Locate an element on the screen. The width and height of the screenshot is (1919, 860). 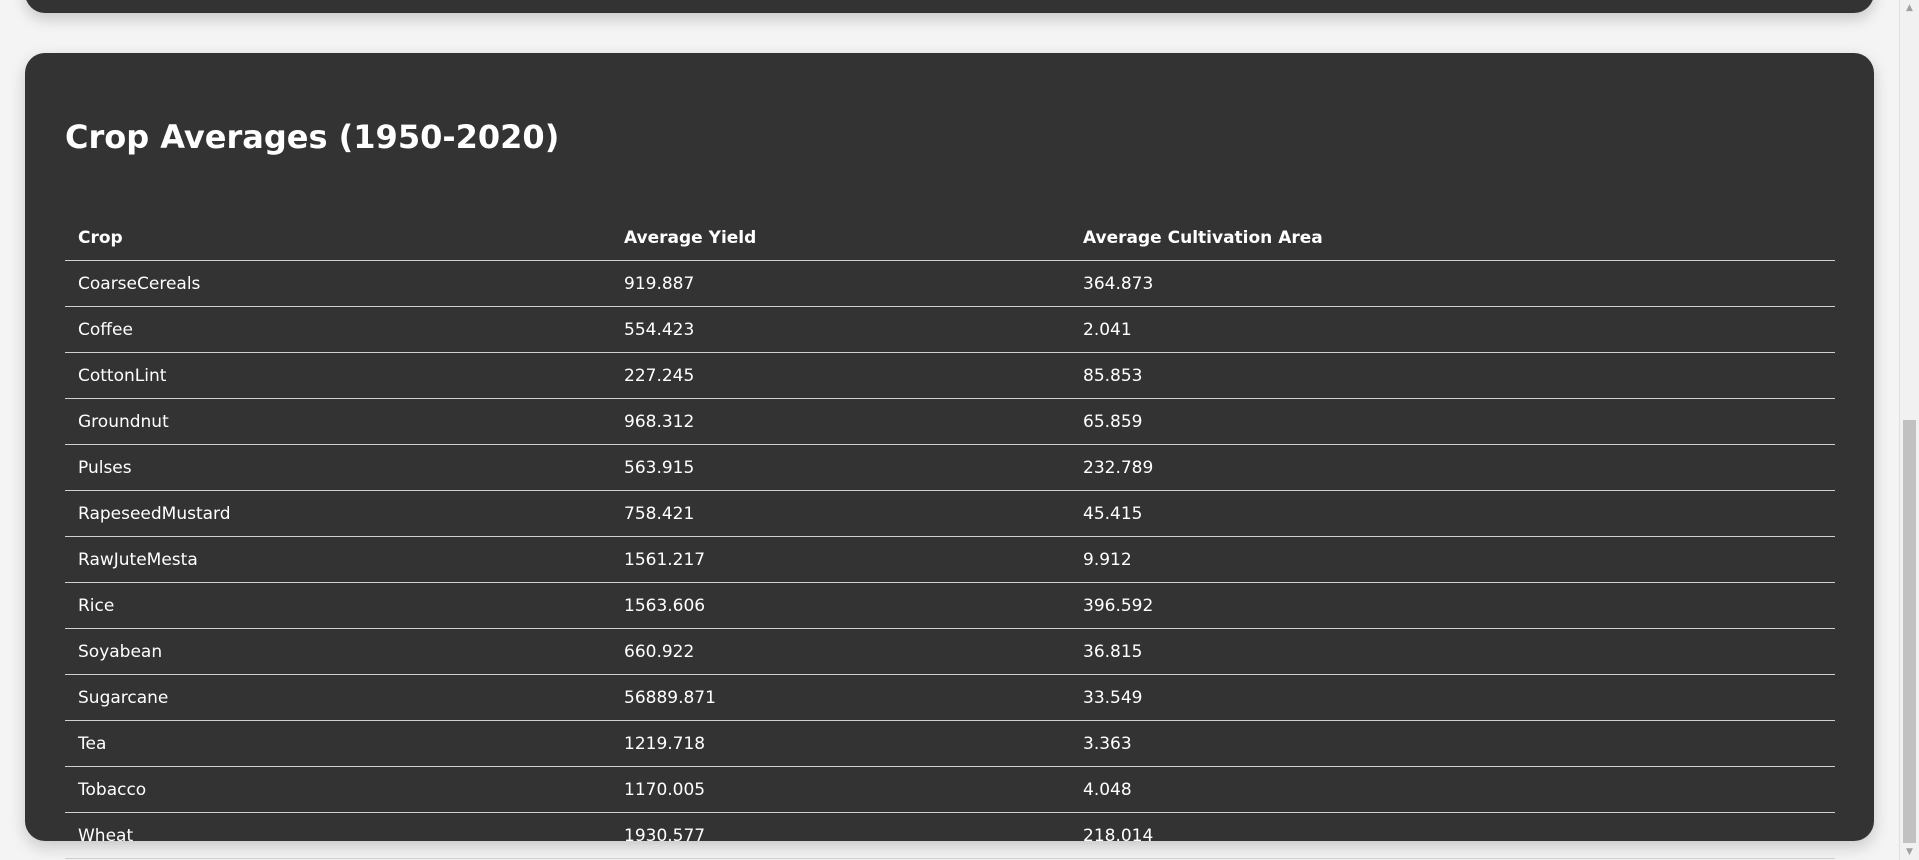
cell-average-yield: 968.312 is located at coordinates (840, 421).